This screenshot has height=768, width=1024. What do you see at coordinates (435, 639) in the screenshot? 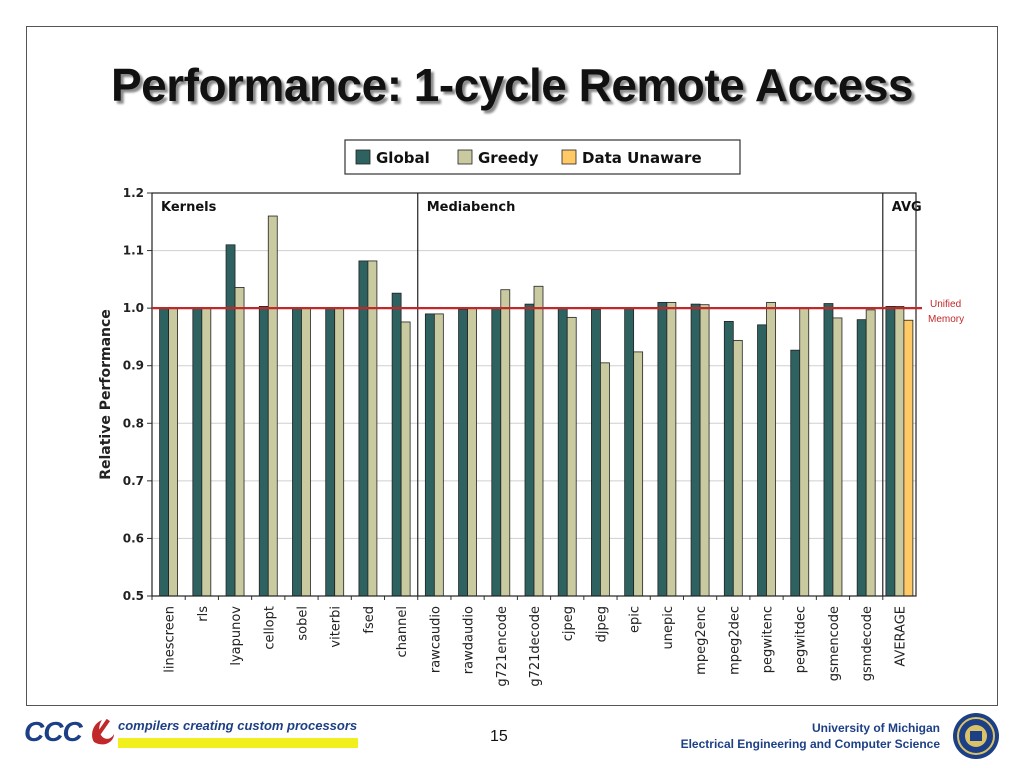
I see `x-category-label: rawcaudio` at bounding box center [435, 639].